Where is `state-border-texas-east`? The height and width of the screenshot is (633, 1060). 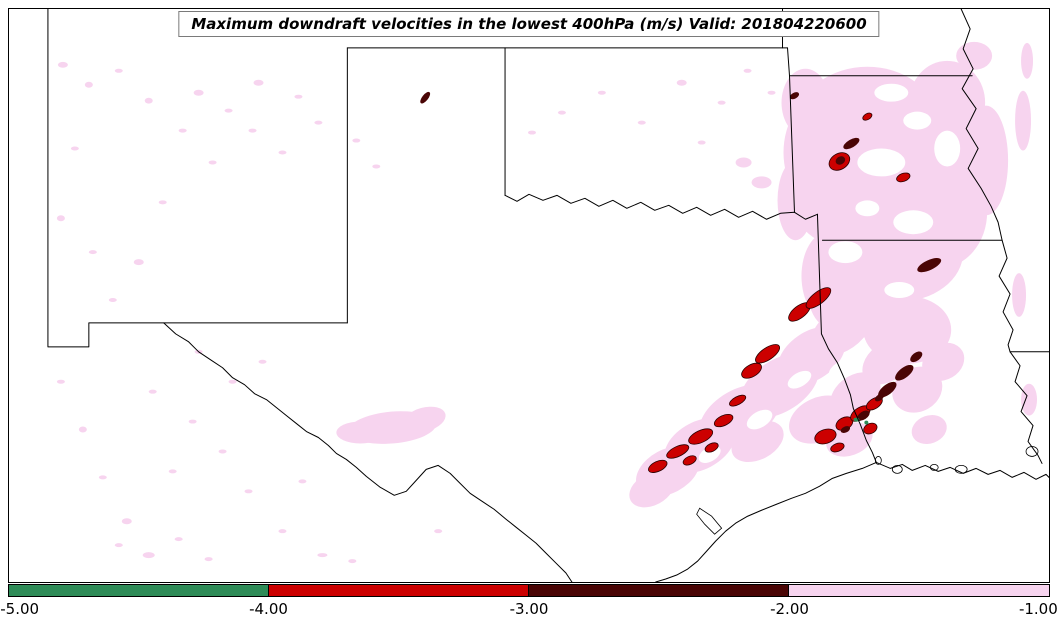 state-border-texas-east is located at coordinates (846, 338).